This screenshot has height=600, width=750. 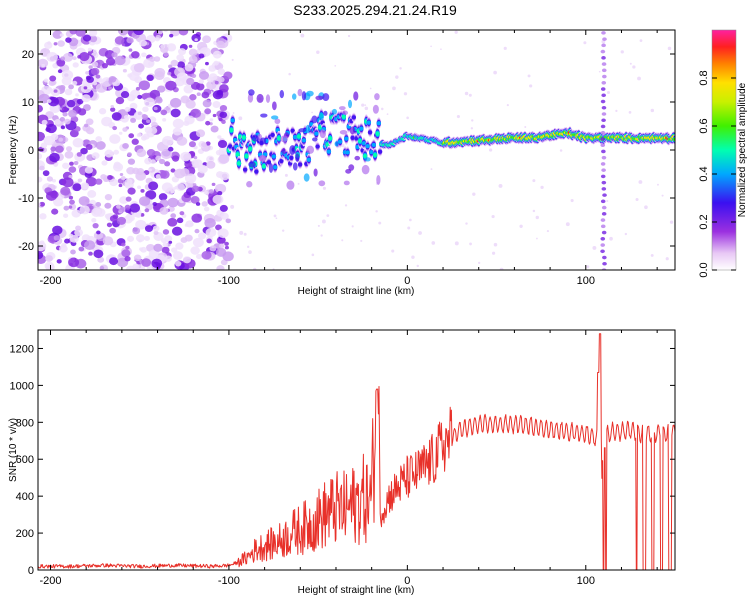 What do you see at coordinates (22, 349) in the screenshot?
I see `snr-y-tick-label: 1200` at bounding box center [22, 349].